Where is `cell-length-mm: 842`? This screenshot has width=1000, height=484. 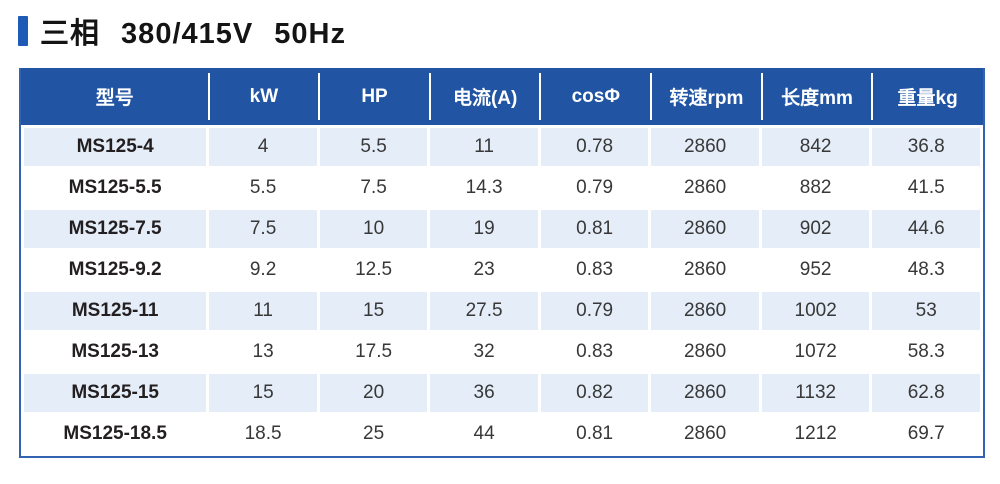 cell-length-mm: 842 is located at coordinates (815, 147).